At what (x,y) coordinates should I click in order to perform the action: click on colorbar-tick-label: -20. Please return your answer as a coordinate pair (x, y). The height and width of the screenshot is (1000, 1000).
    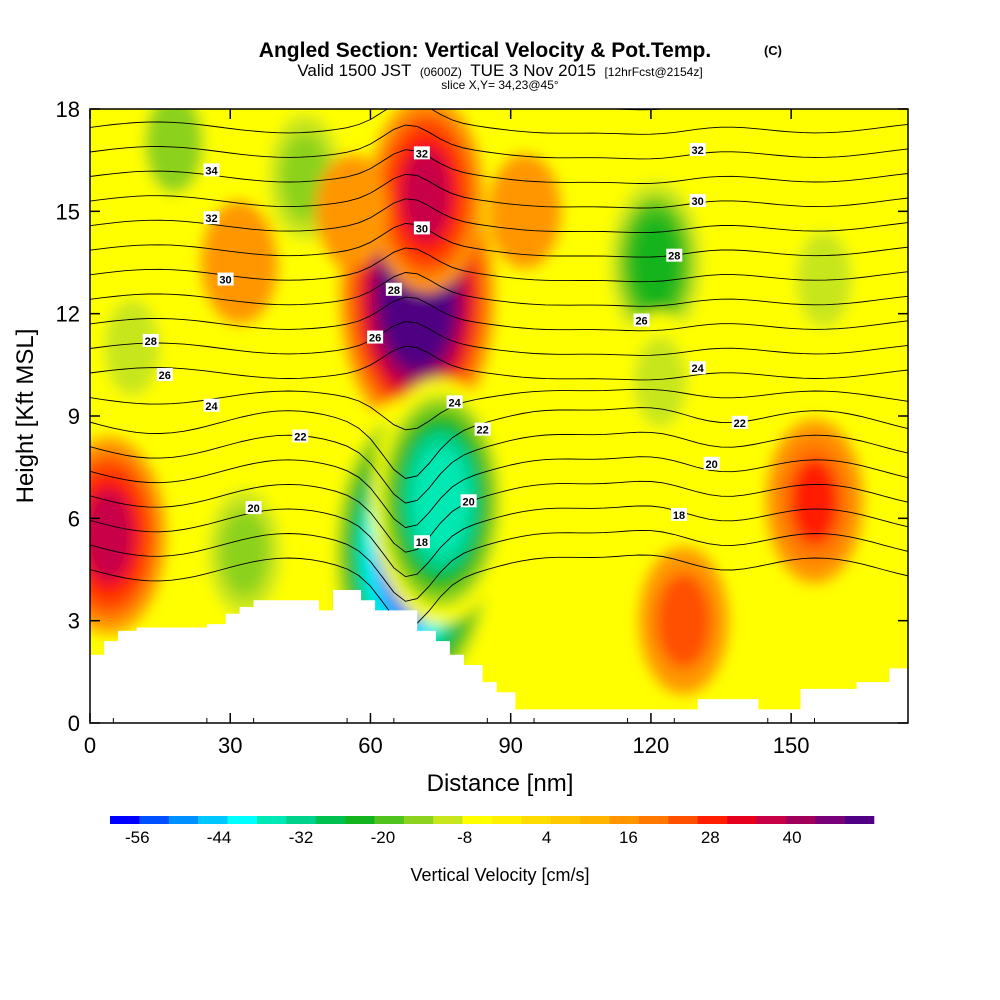
    Looking at the image, I should click on (383, 837).